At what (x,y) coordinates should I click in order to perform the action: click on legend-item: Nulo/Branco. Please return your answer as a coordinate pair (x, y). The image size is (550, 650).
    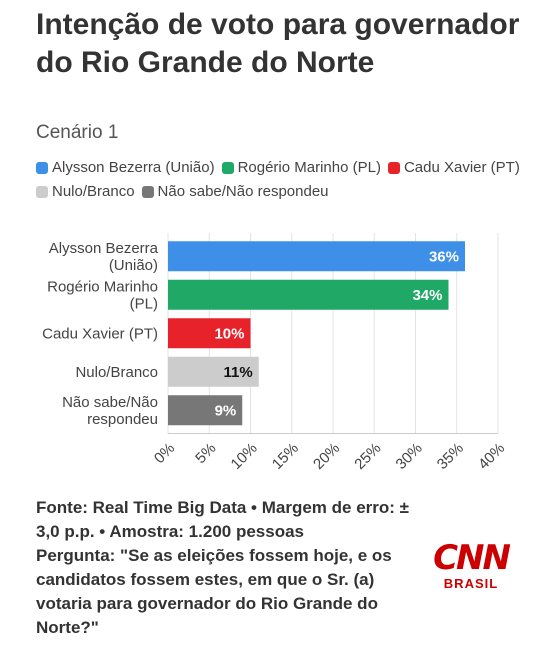
    Looking at the image, I should click on (85, 192).